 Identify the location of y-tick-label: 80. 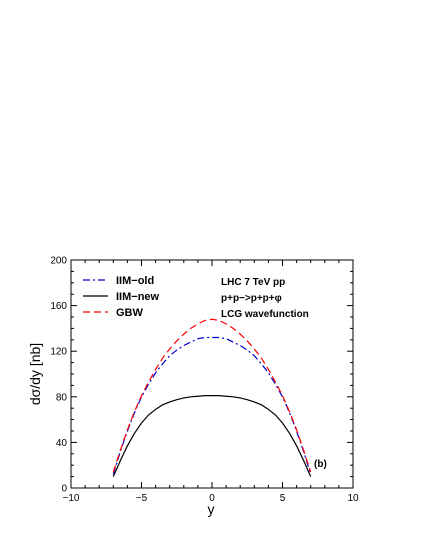
(62, 397).